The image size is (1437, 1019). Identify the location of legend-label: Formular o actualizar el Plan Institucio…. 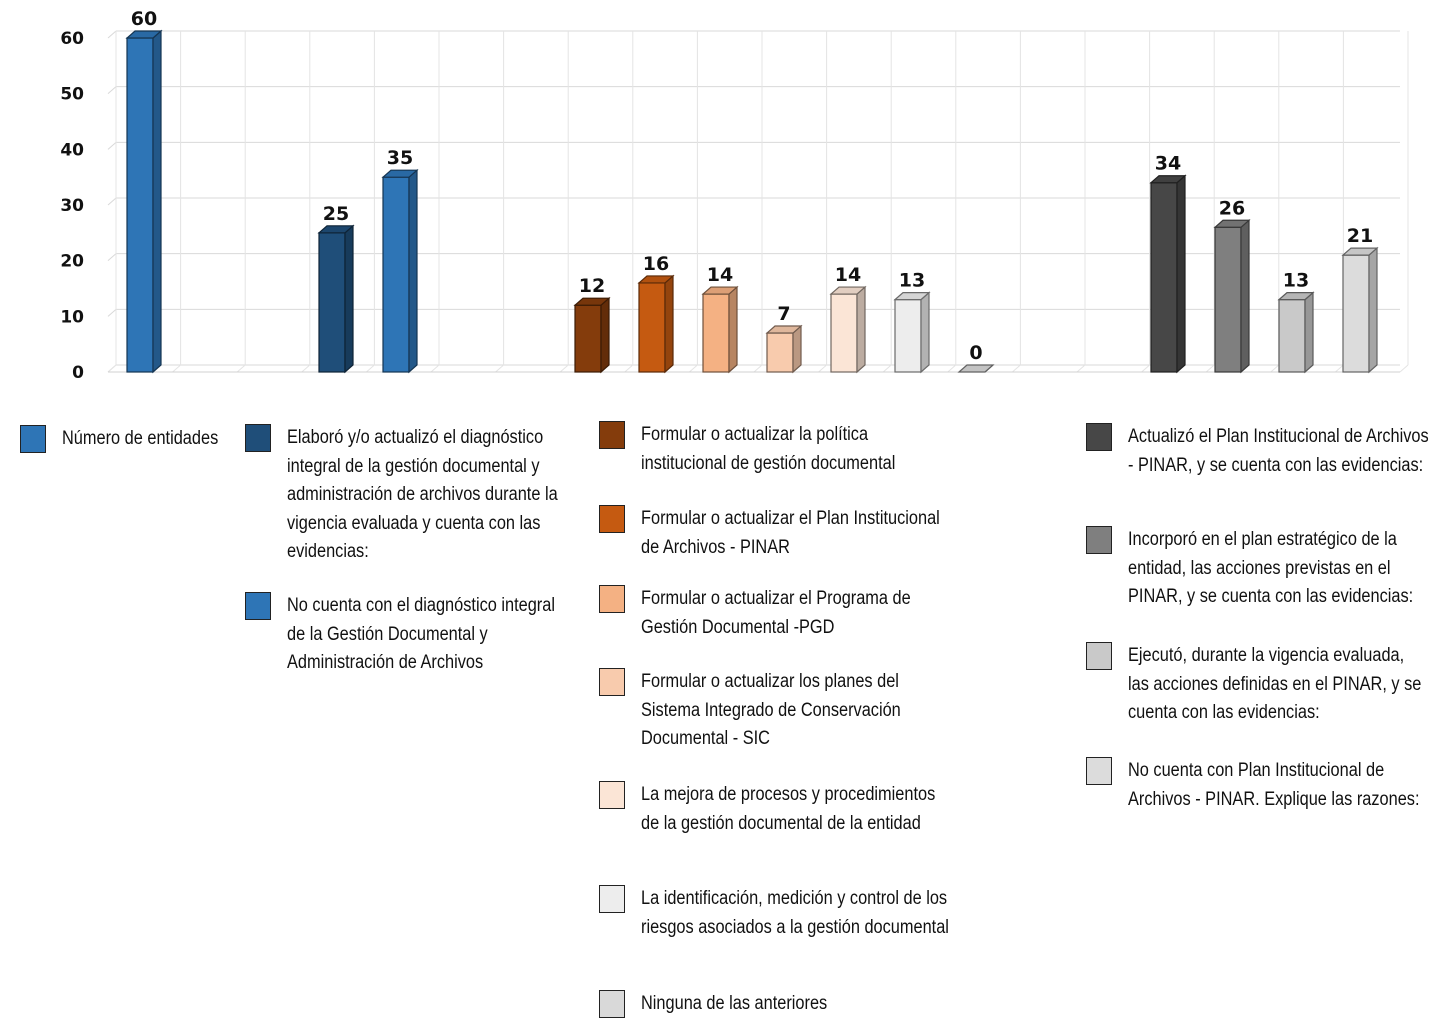
(790, 533).